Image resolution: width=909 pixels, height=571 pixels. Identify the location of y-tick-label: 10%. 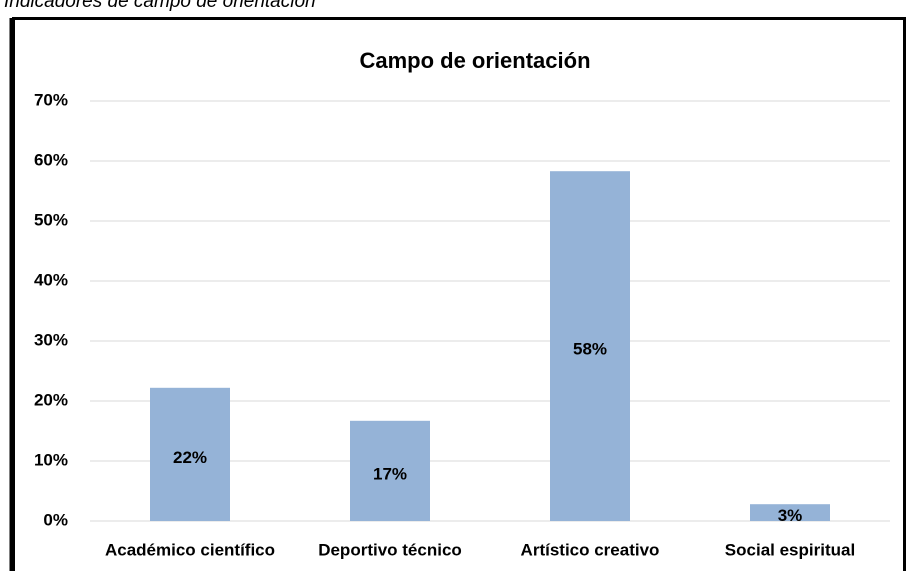
(51, 459).